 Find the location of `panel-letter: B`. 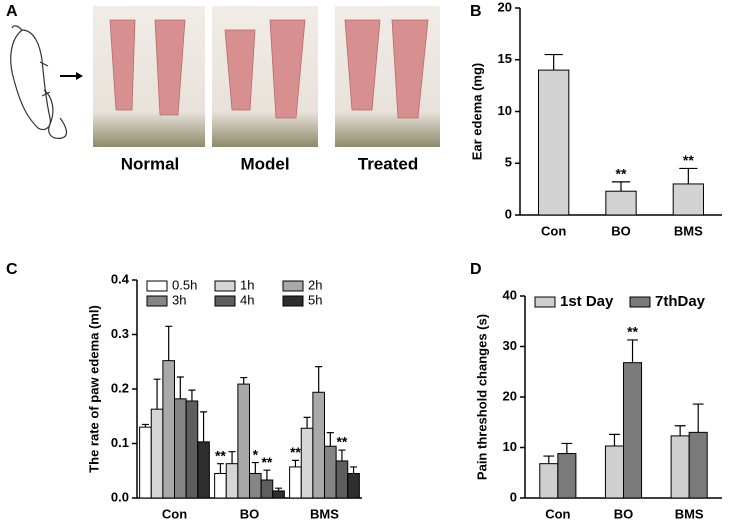

panel-letter: B is located at coordinates (476, 11).